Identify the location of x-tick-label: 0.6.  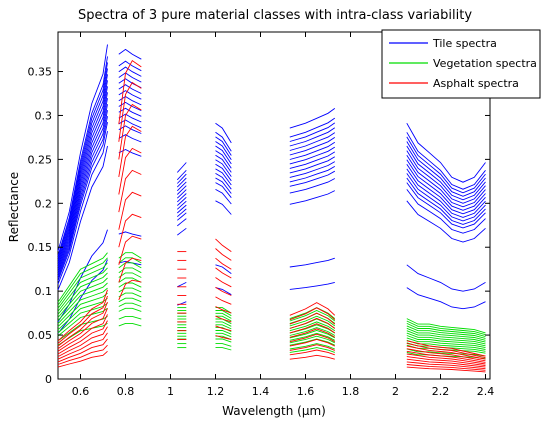
(81, 391).